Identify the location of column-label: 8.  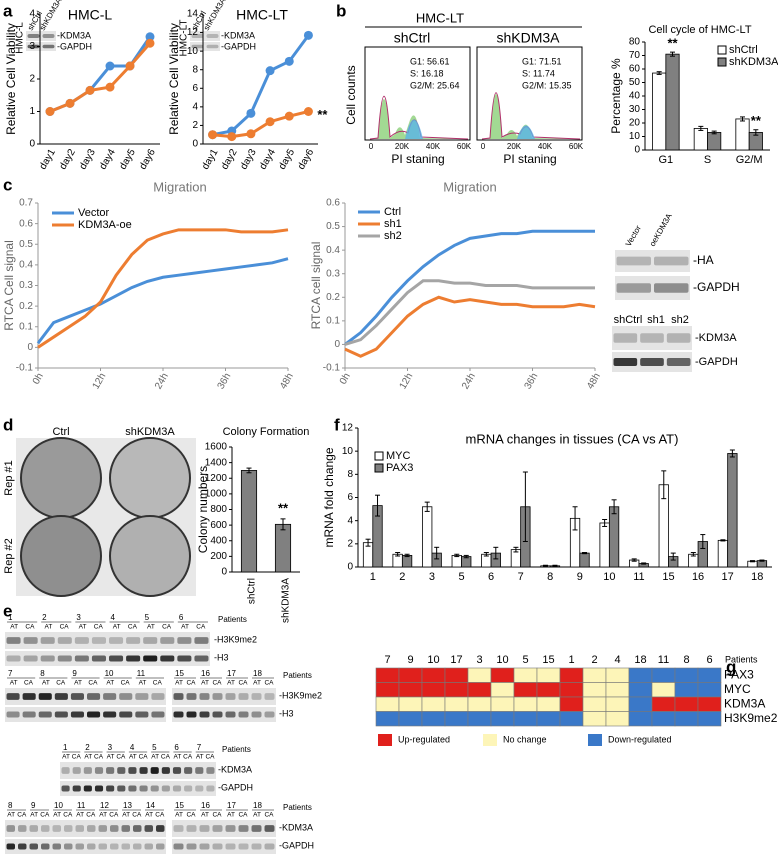
(686, 660).